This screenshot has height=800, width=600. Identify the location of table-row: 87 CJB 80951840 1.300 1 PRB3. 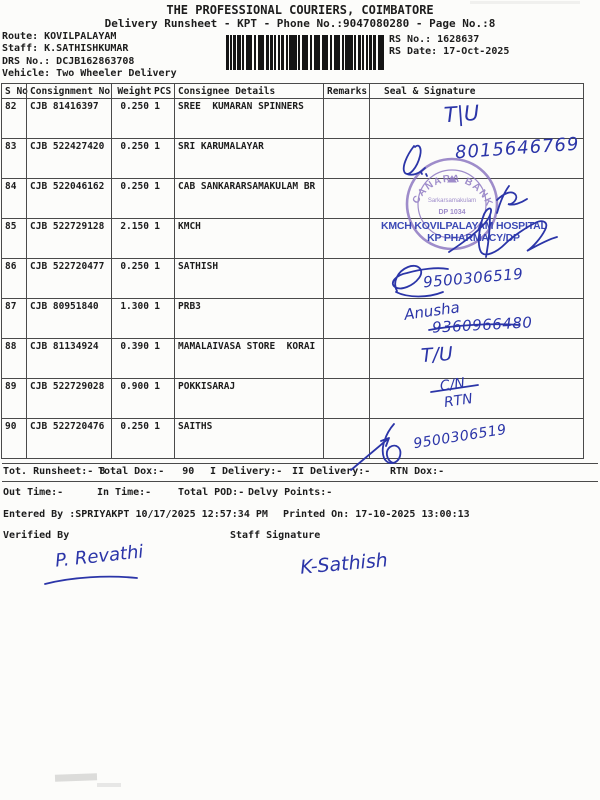
(292, 319).